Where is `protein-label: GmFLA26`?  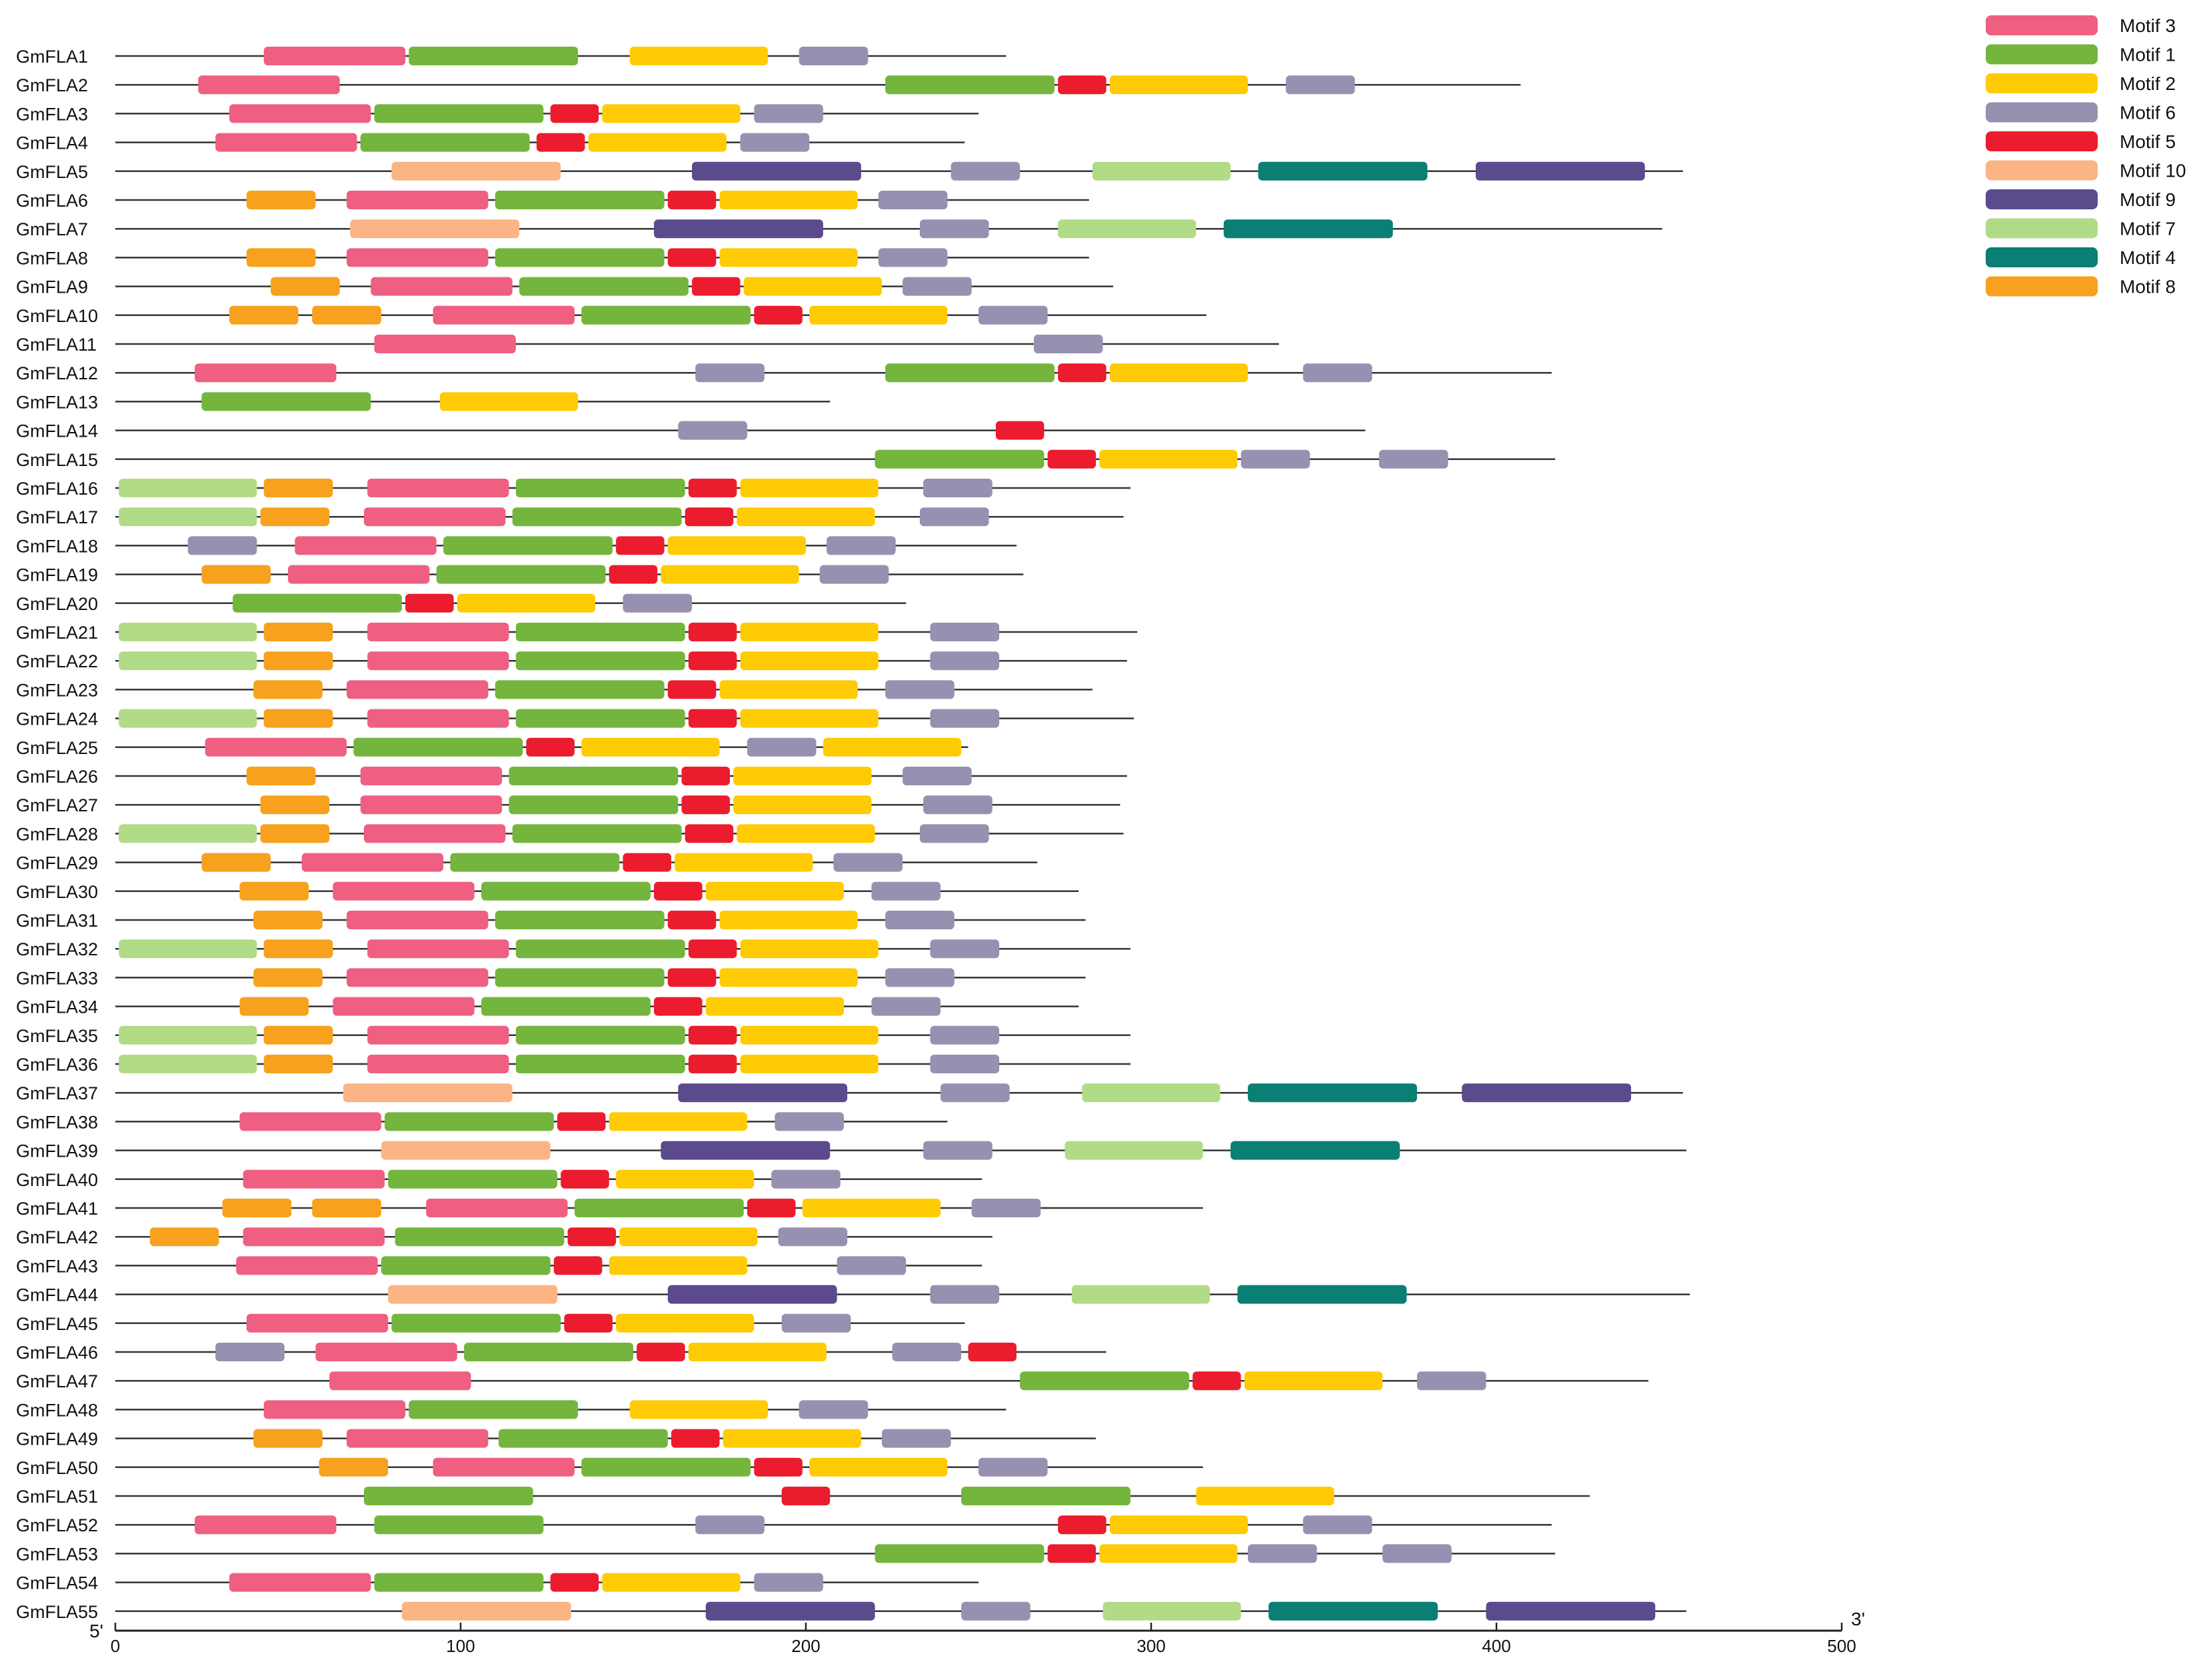
protein-label: GmFLA26 is located at coordinates (57, 777).